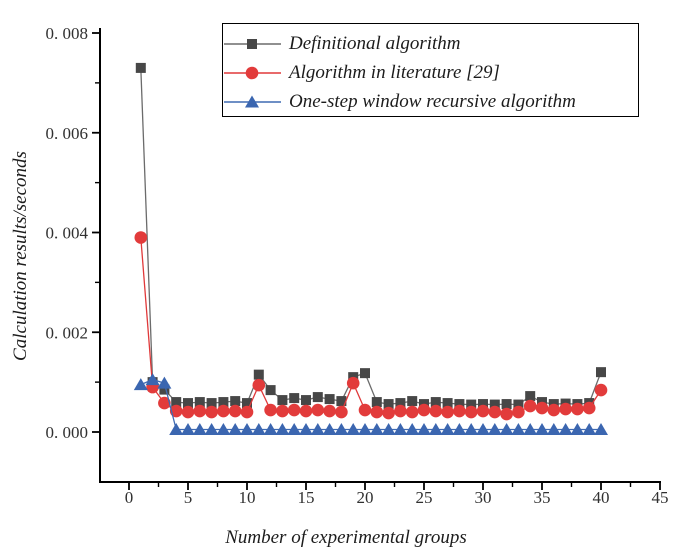 This screenshot has width=679, height=559. Describe the element at coordinates (346, 537) in the screenshot. I see `x-axis-title: Number of experimental groups` at that location.